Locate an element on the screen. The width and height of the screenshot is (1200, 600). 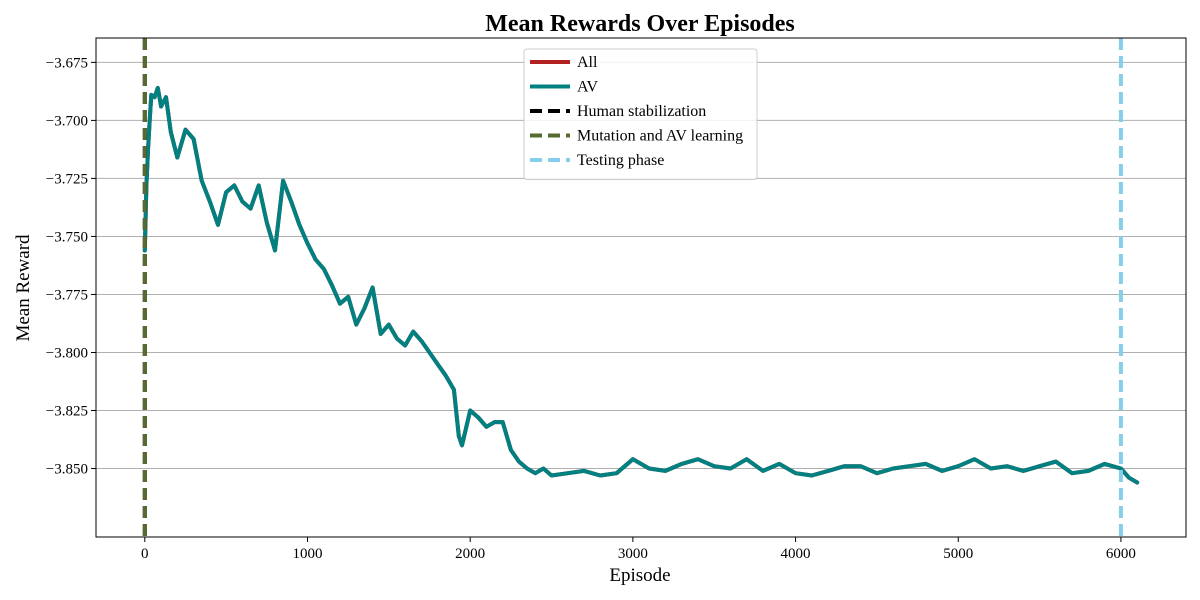
y-tick-label: −3.850 is located at coordinates (67, 470).